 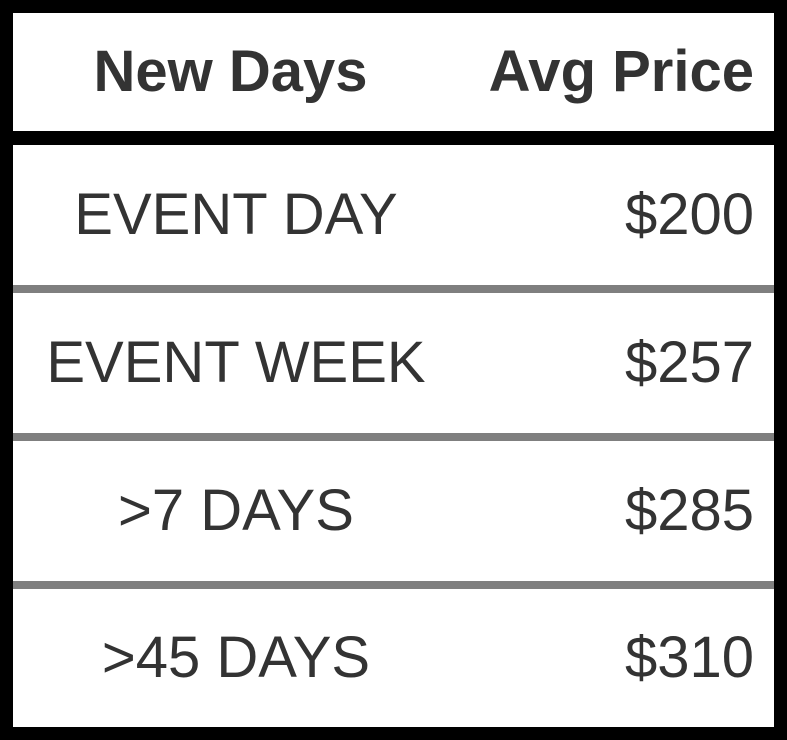 I want to click on row-price-cell: $257, so click(x=689, y=362).